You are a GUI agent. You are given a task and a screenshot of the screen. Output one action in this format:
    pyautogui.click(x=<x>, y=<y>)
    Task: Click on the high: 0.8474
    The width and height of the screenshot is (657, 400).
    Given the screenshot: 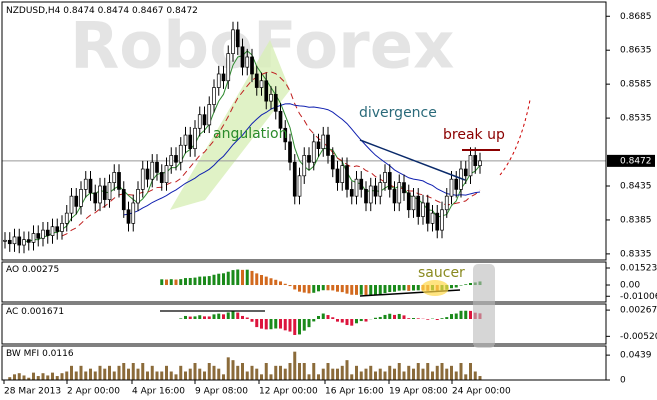 What is the action you would take?
    pyautogui.click(x=114, y=11)
    